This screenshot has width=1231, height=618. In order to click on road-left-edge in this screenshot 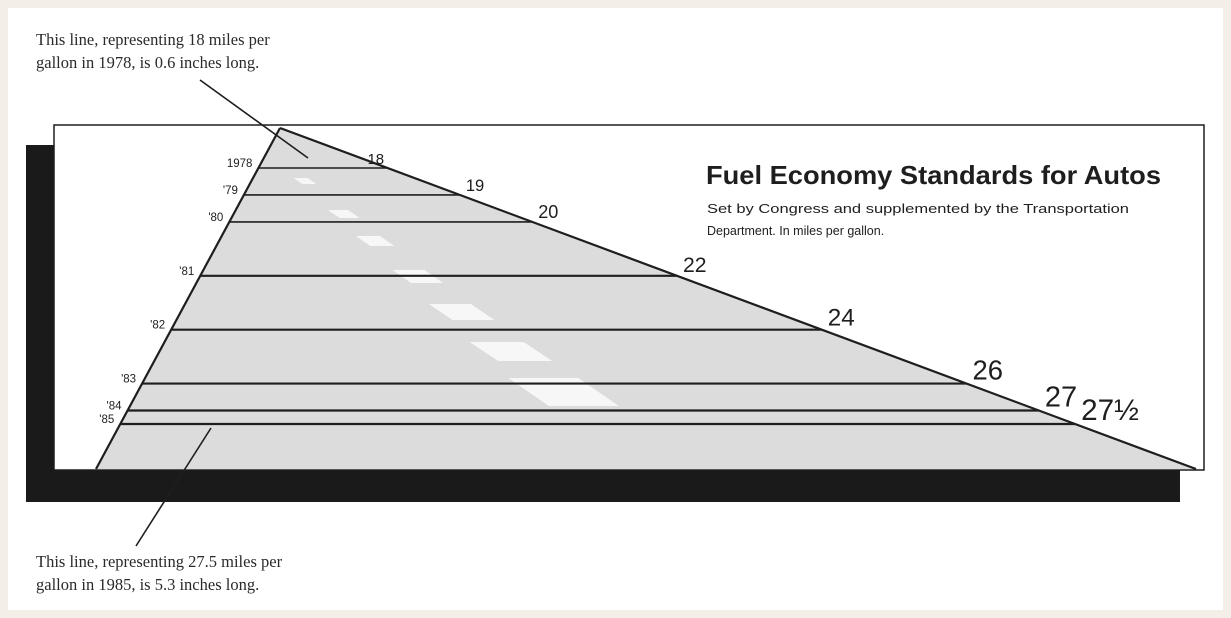, I will do `click(188, 298)`.